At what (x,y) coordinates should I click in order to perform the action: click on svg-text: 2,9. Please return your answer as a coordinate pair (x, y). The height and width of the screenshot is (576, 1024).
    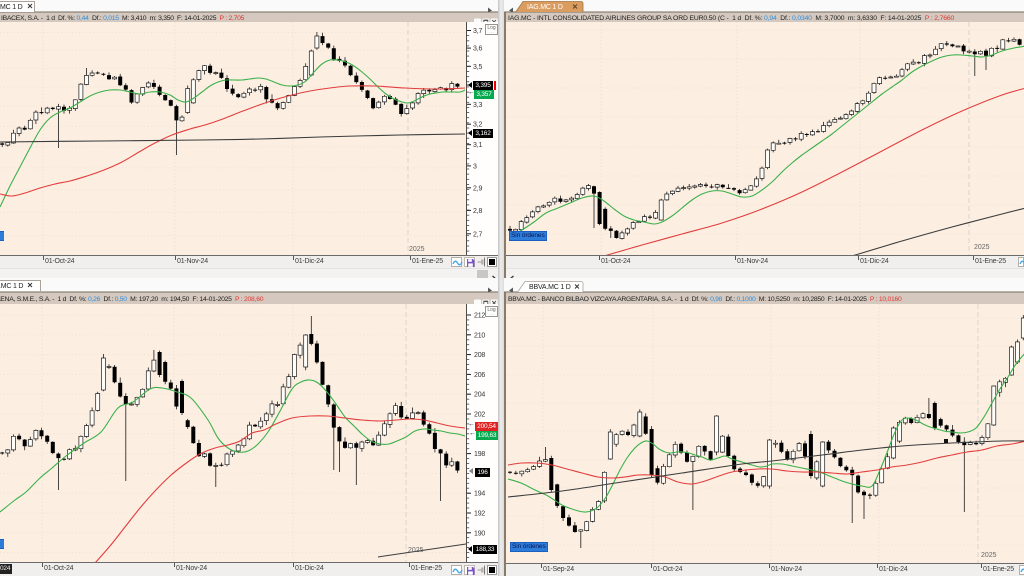
    Looking at the image, I should click on (477, 188).